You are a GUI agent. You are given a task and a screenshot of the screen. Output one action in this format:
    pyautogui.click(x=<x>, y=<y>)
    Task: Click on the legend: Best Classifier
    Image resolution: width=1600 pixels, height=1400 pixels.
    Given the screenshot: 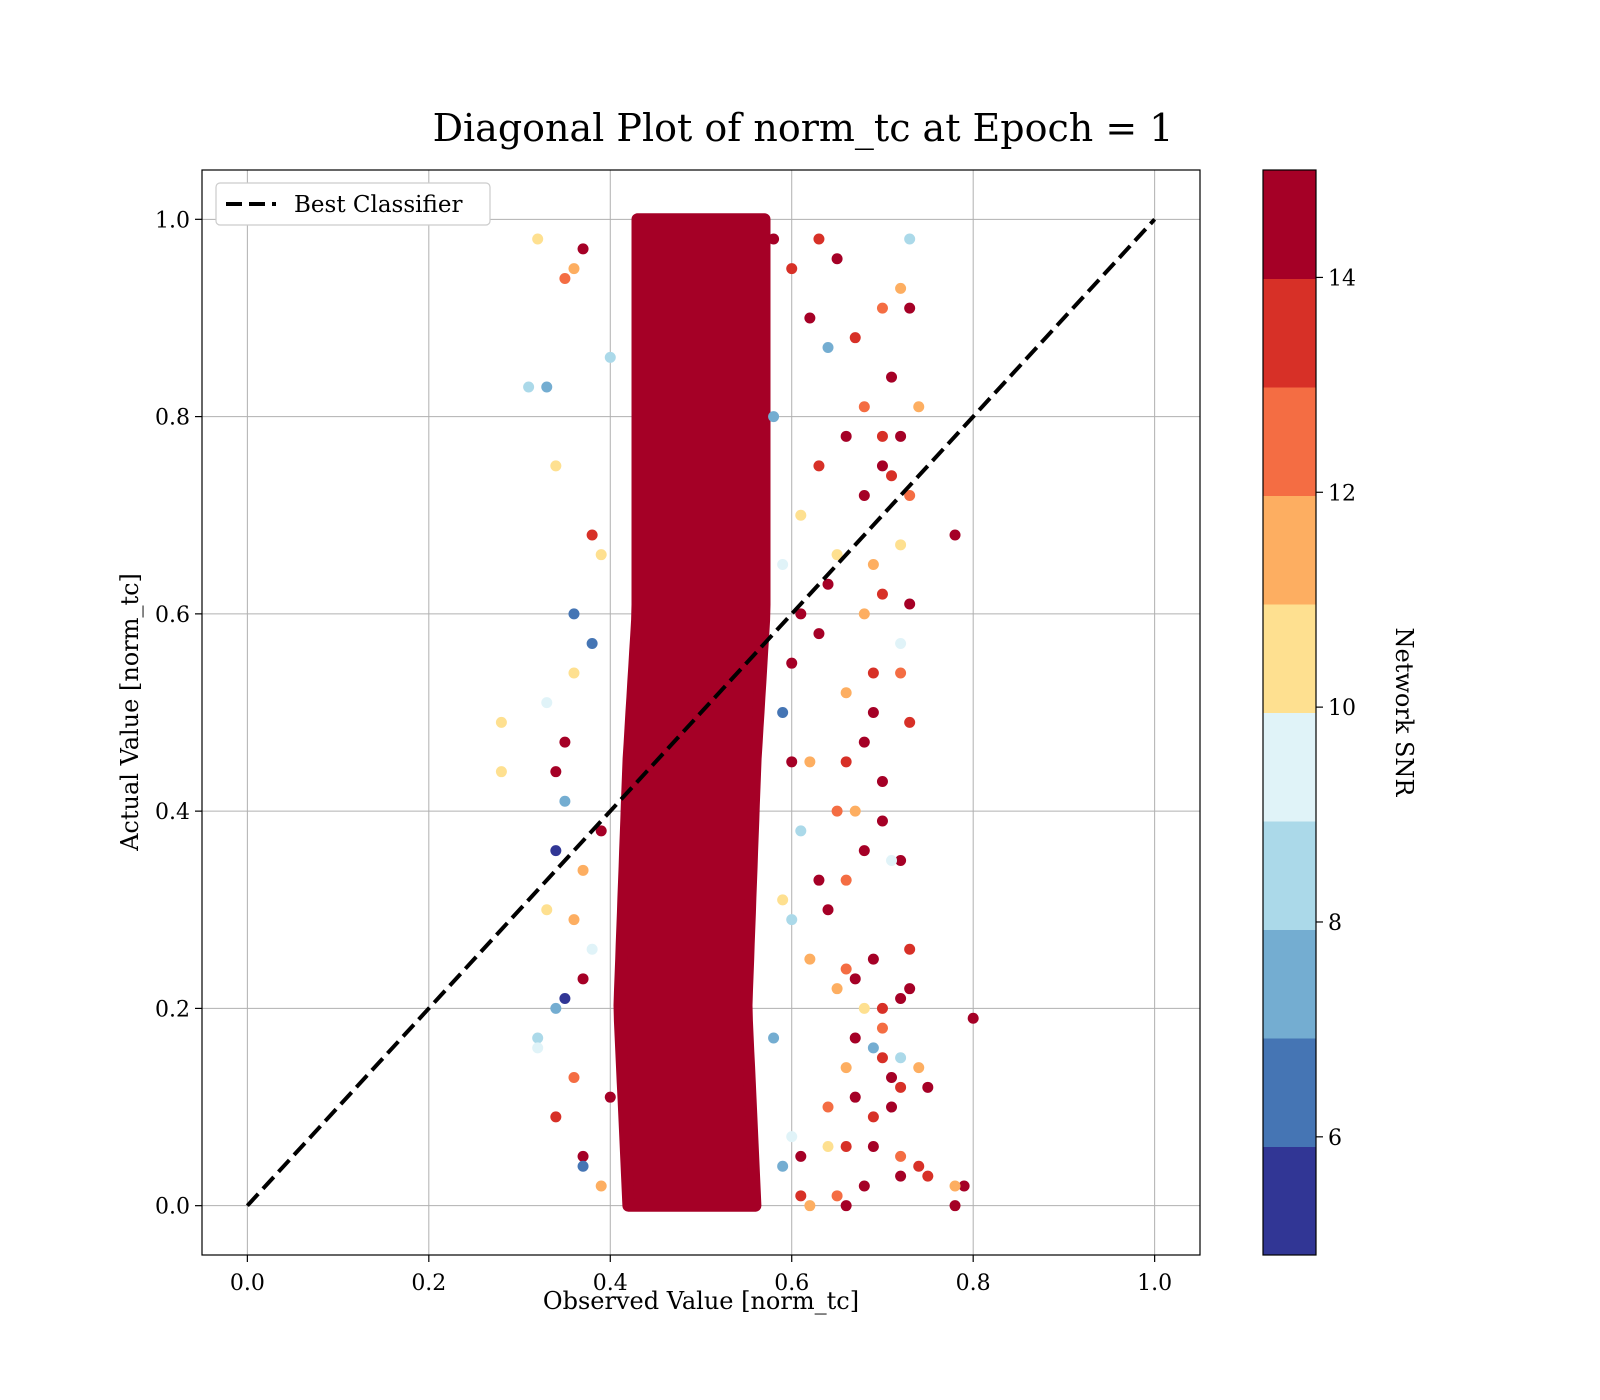 What is the action you would take?
    pyautogui.click(x=353, y=204)
    